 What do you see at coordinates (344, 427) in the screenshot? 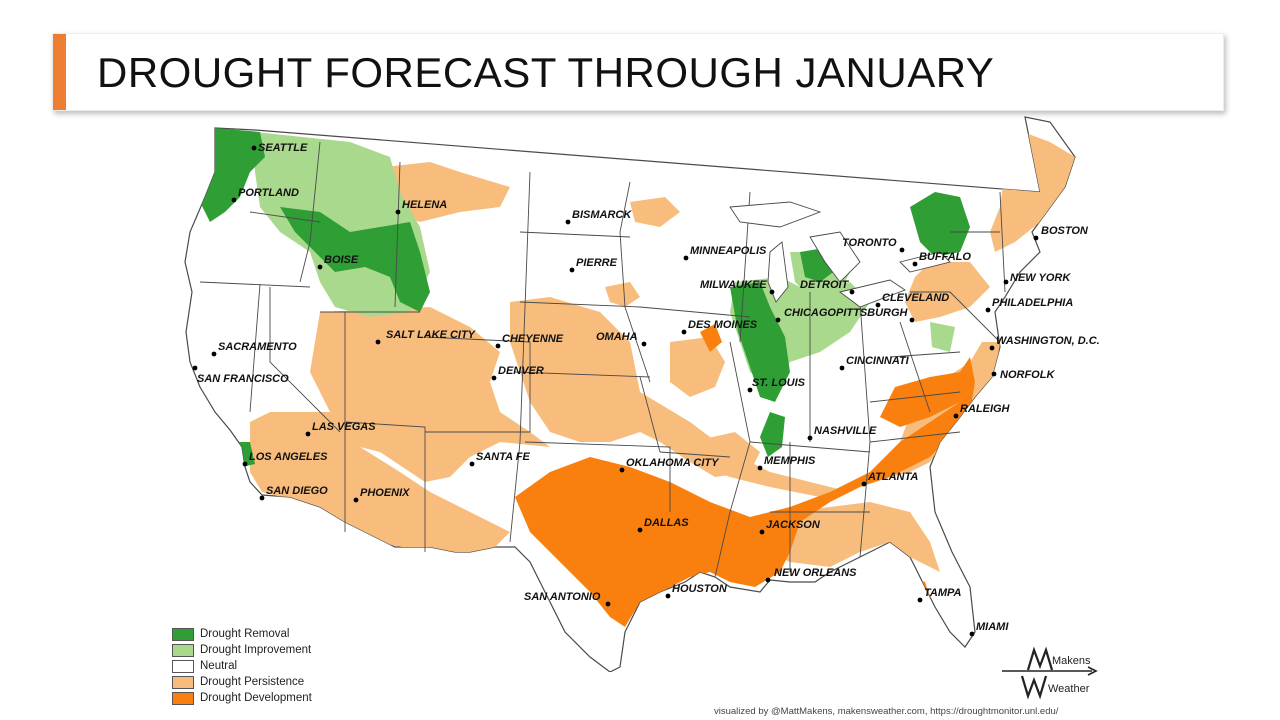
I see `city-label-las-vegas: LAS VEGAS` at bounding box center [344, 427].